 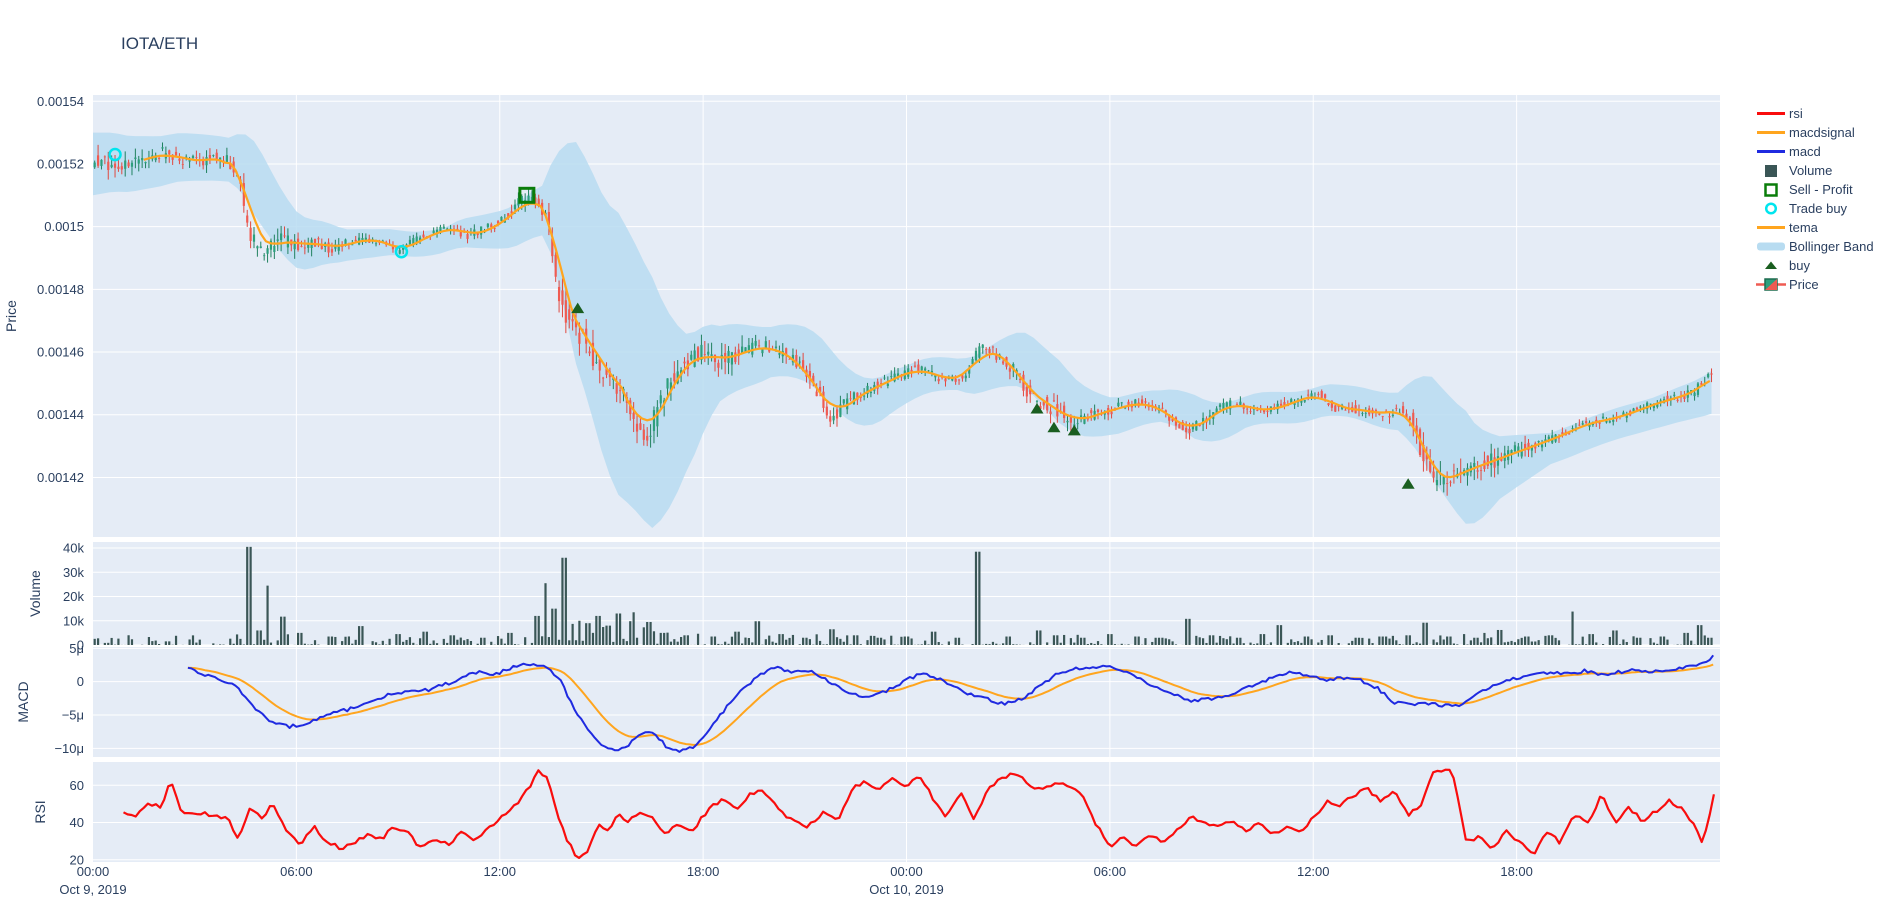 I want to click on price-y-tick-label: 0.00152, so click(x=60, y=163).